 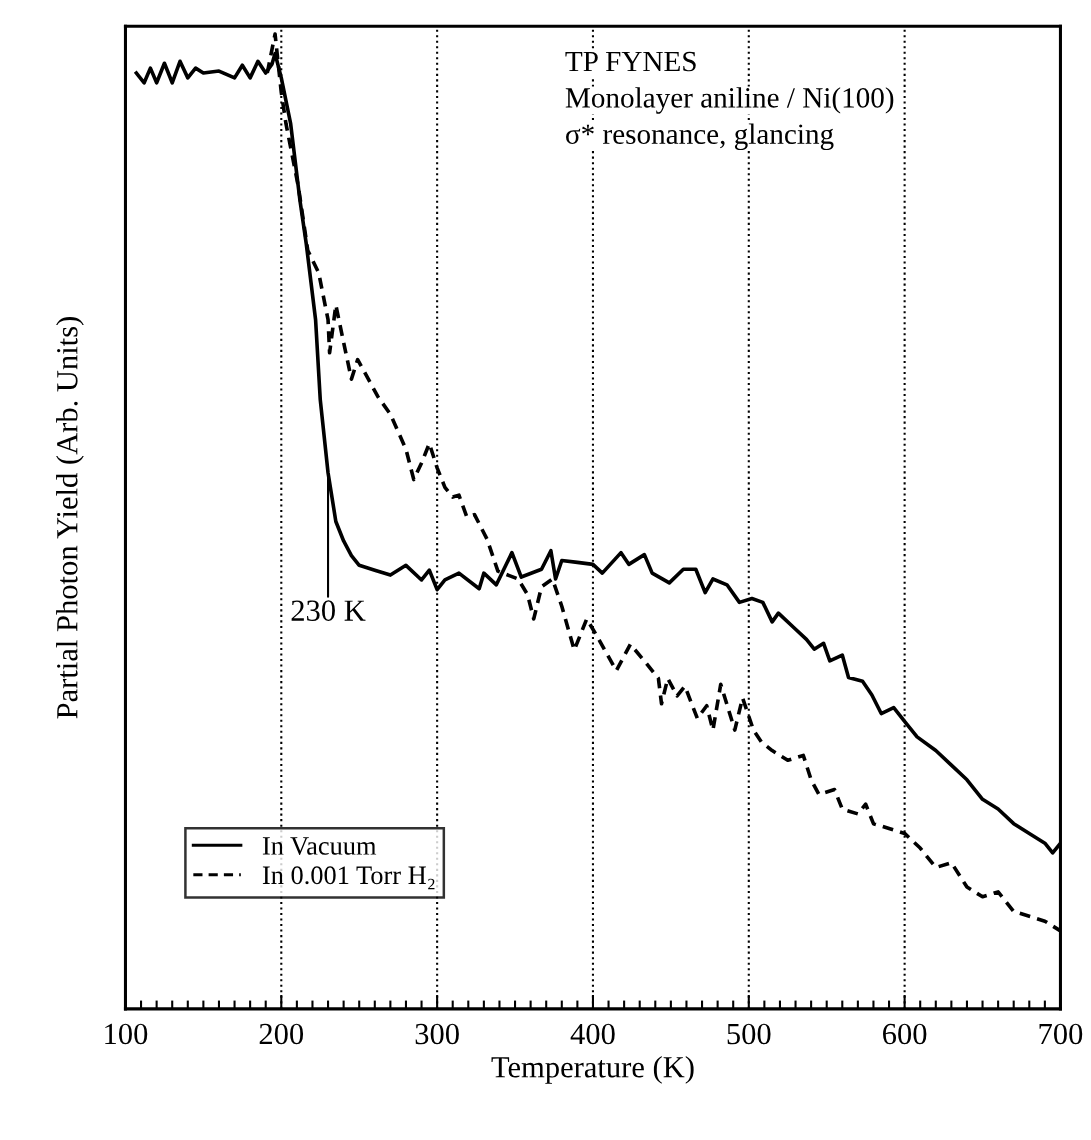 What do you see at coordinates (348, 878) in the screenshot?
I see `legend-label: In 0.001 Torr H₂` at bounding box center [348, 878].